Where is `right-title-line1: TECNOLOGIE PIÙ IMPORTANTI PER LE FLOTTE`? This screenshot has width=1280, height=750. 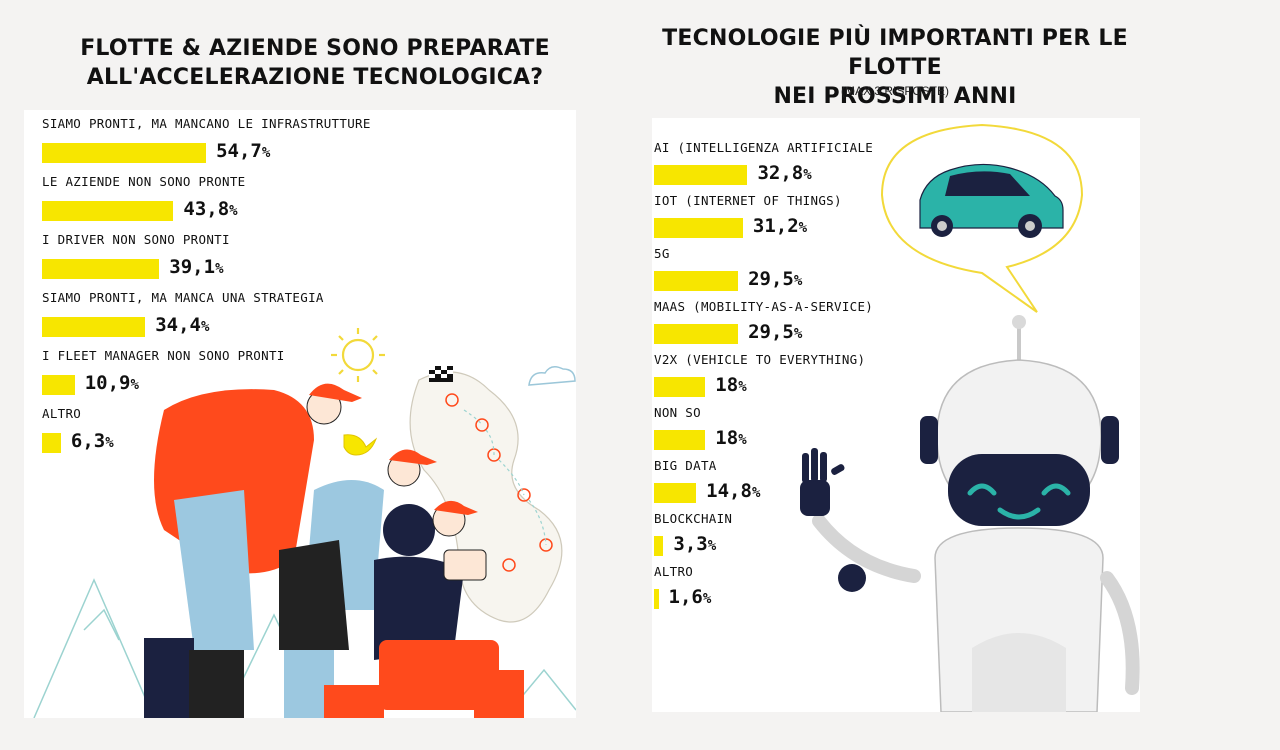 right-title-line1: TECNOLOGIE PIÙ IMPORTANTI PER LE FLOTTE is located at coordinates (895, 53).